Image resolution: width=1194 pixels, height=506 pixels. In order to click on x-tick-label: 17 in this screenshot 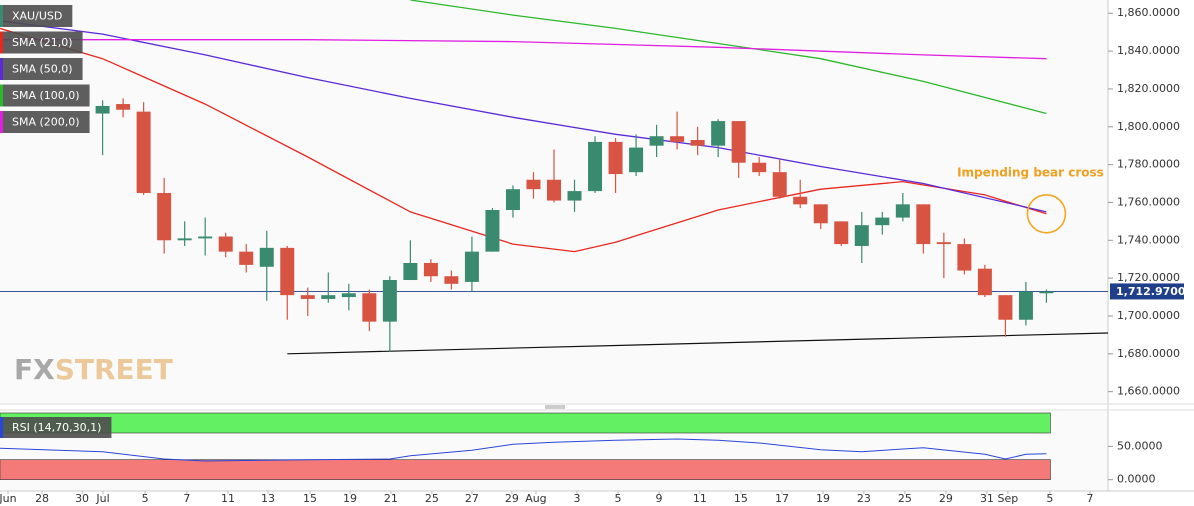, I will do `click(782, 498)`.